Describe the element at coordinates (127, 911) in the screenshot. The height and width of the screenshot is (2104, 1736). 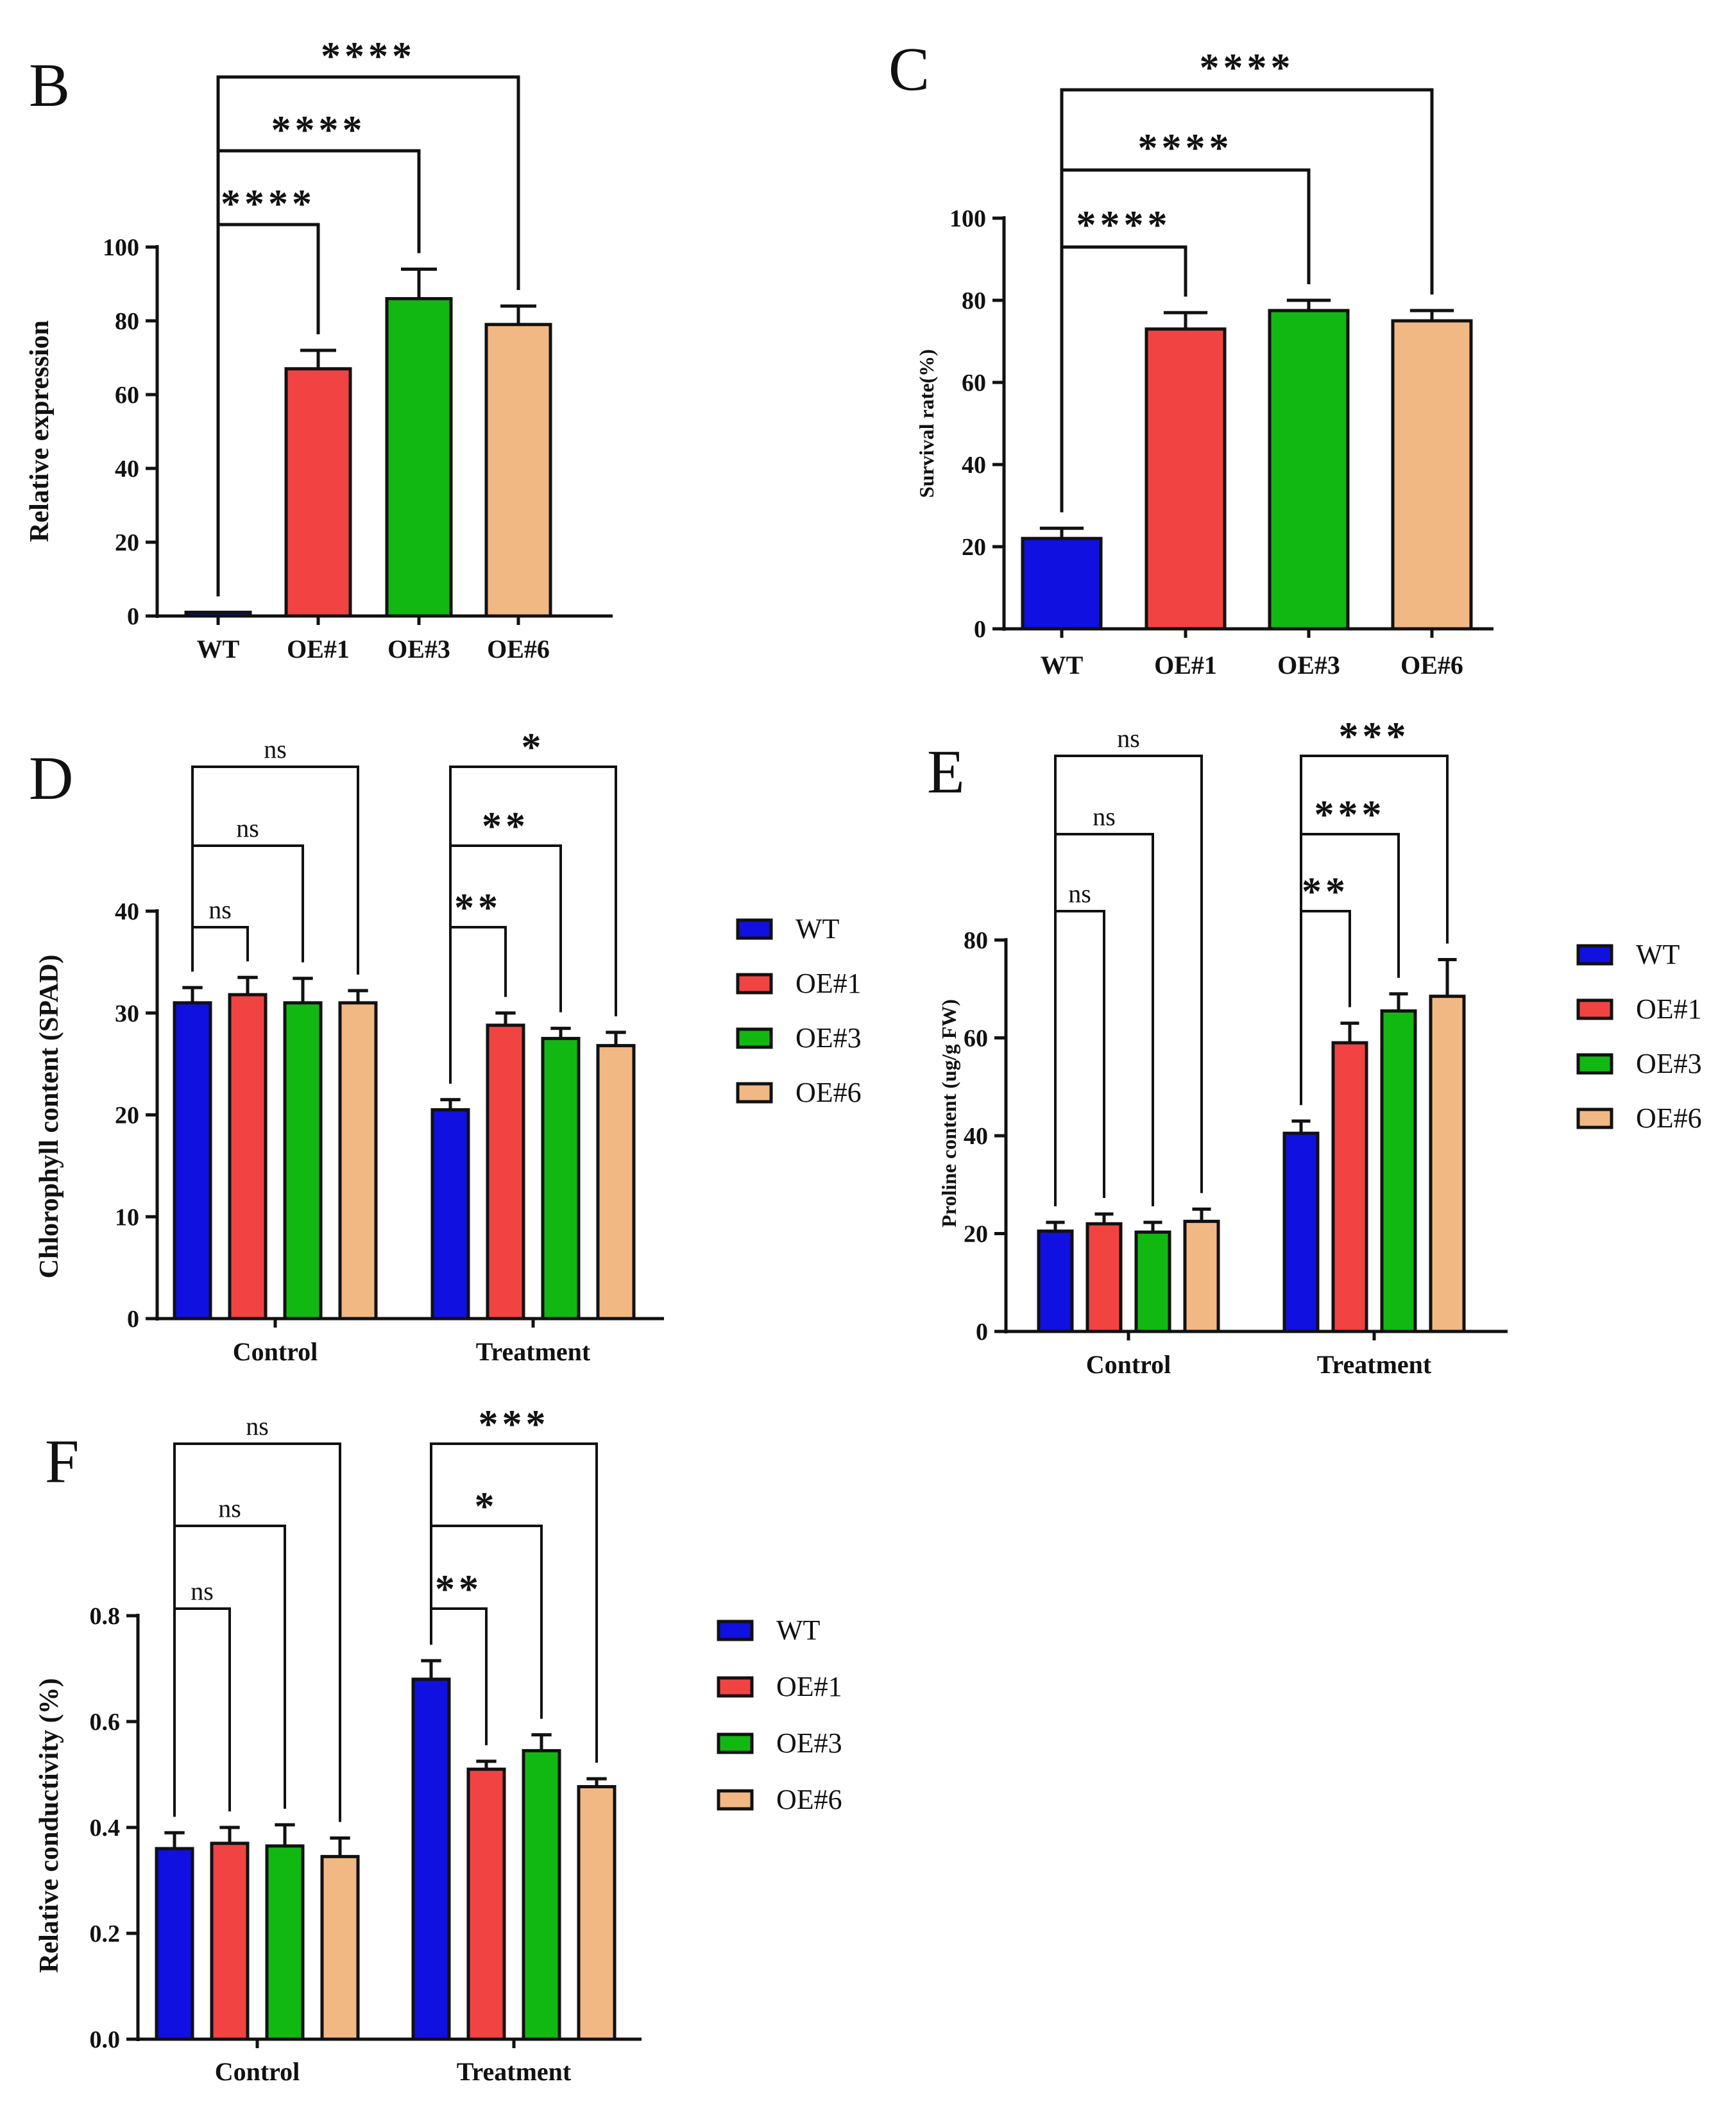
I see `y-tick-label: 40` at that location.